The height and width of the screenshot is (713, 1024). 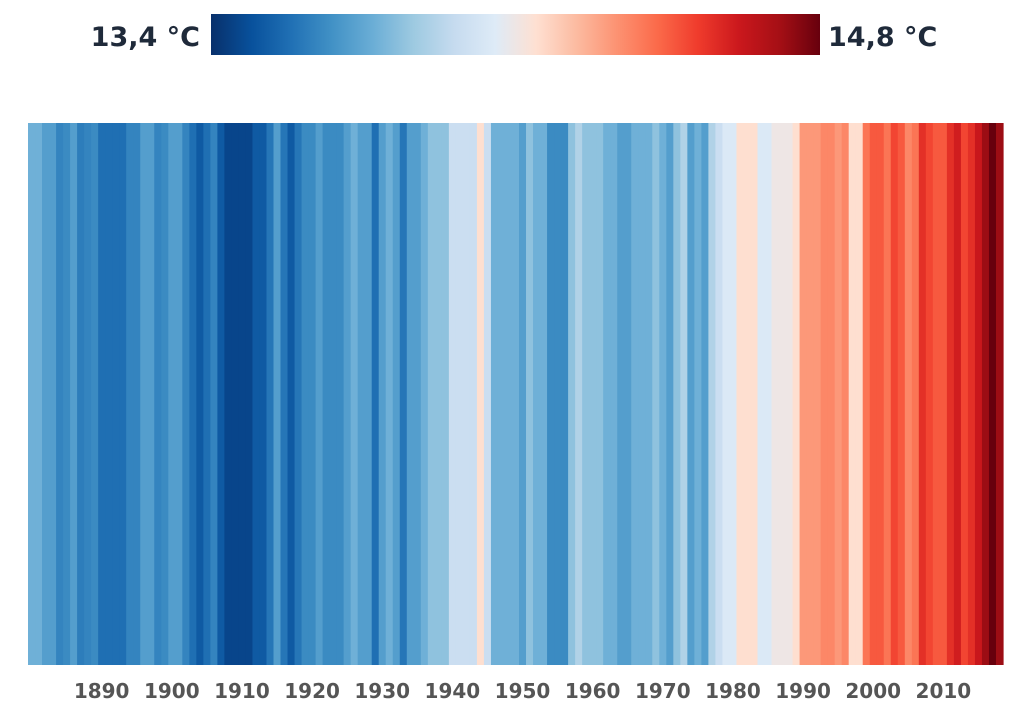 What do you see at coordinates (445, 394) in the screenshot?
I see `stripe-1939` at bounding box center [445, 394].